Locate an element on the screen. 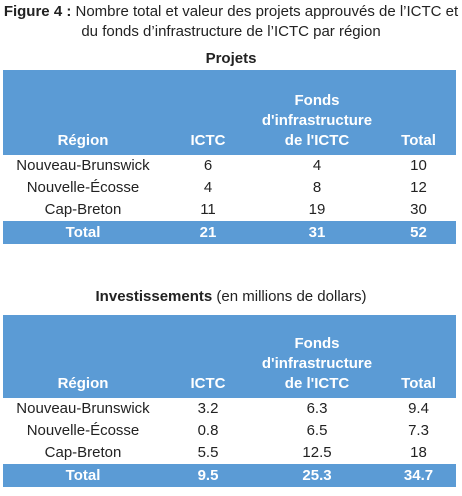  cell: 8 is located at coordinates (317, 187).